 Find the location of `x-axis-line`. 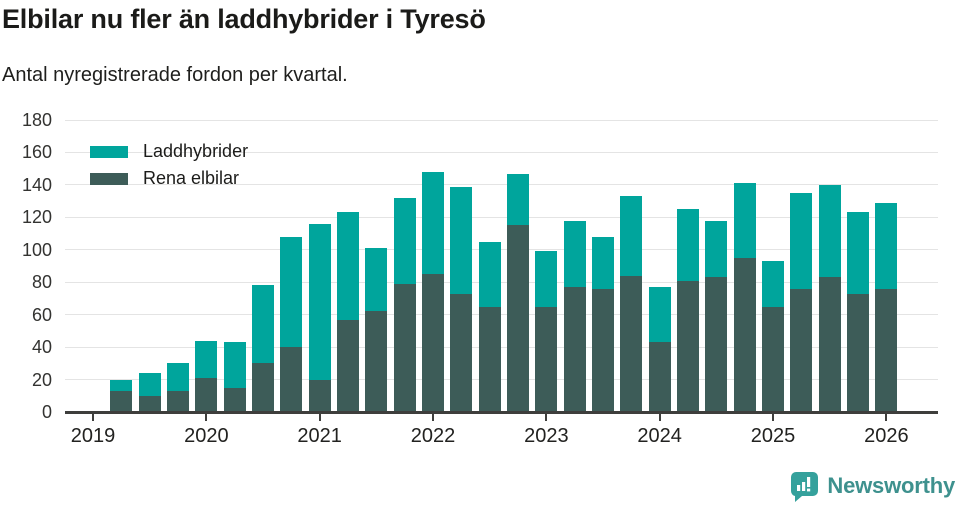

x-axis-line is located at coordinates (501, 412).